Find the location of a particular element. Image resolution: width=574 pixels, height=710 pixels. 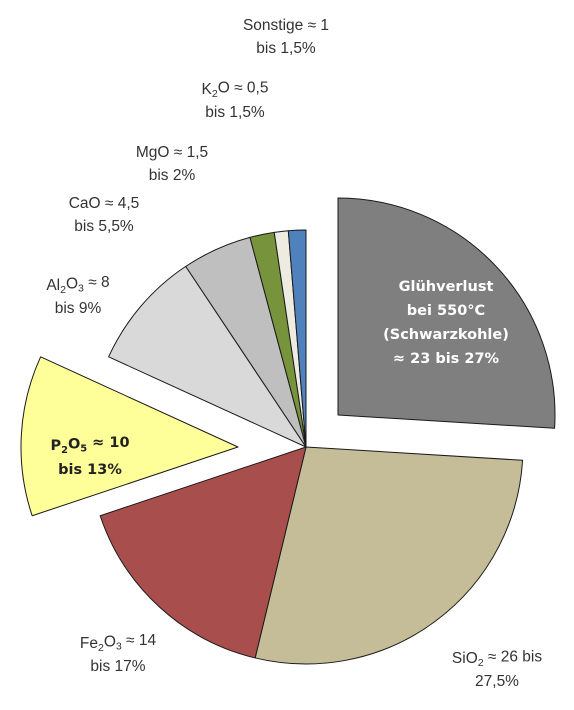

label-text: Sonstige ≈ 1 is located at coordinates (286, 25).